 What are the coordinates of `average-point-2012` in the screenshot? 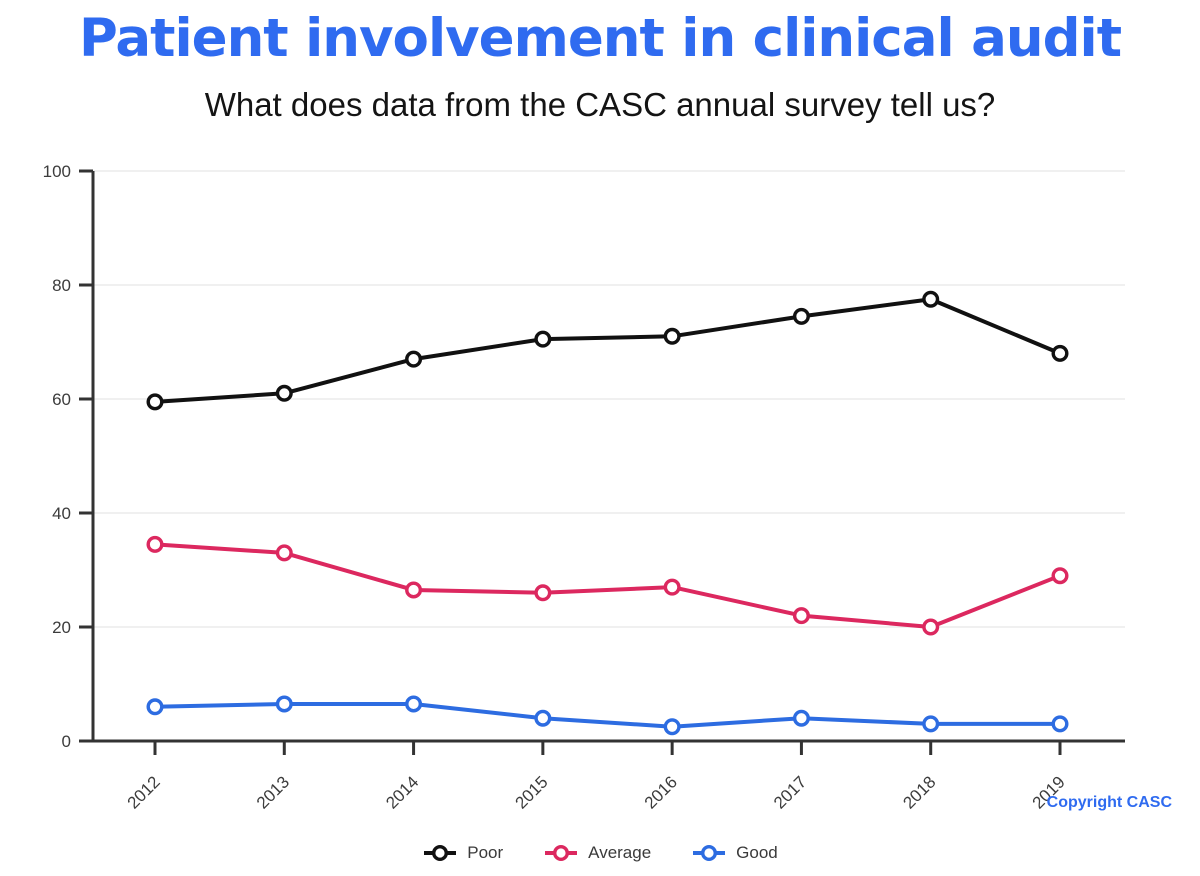 It's located at (155, 544).